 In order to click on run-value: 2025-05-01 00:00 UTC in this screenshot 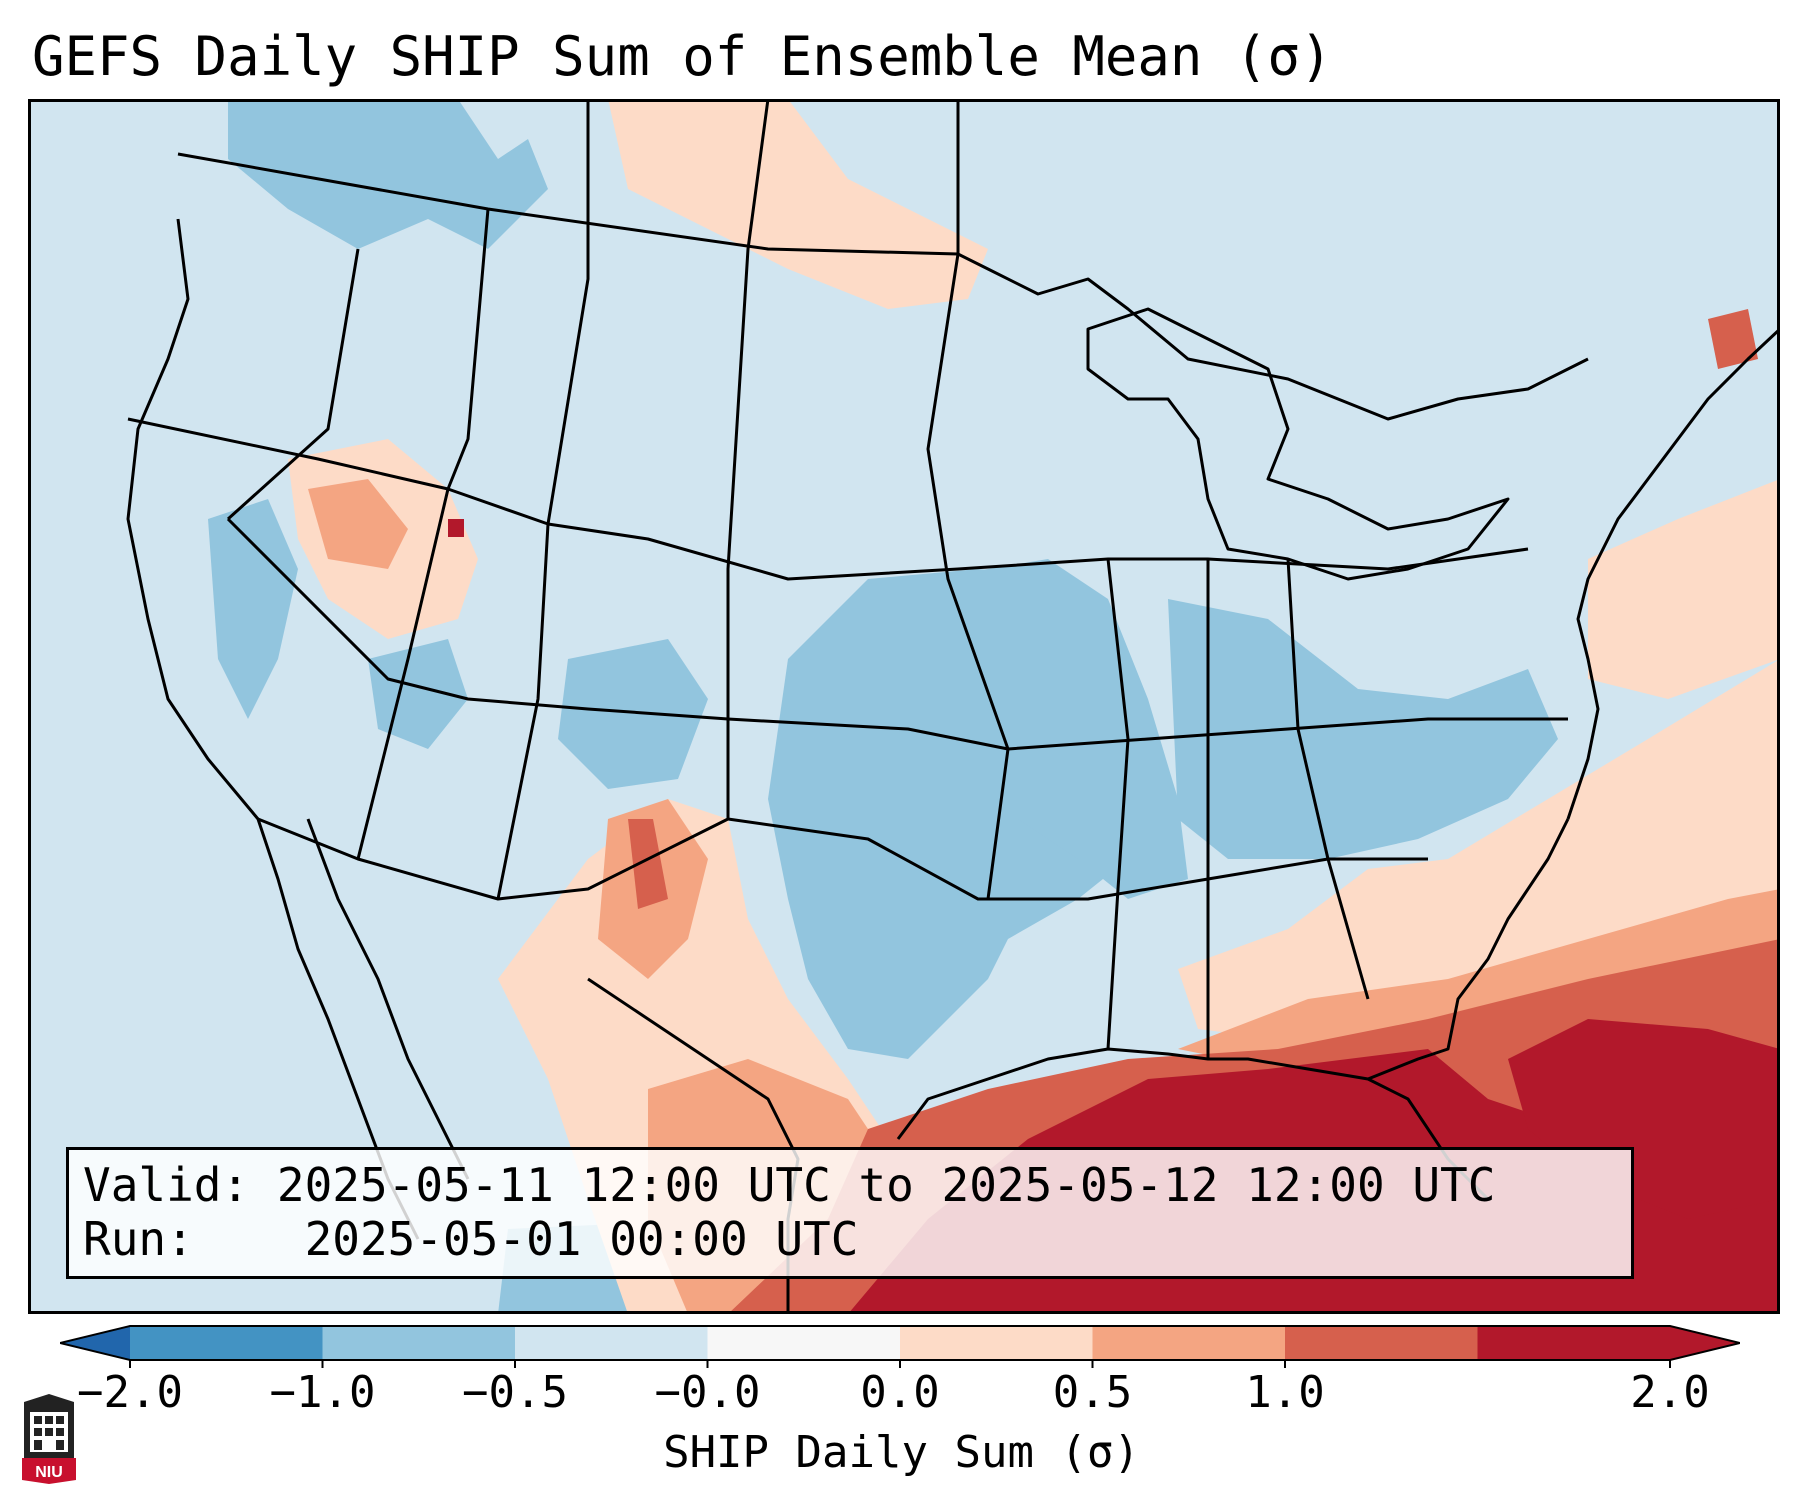, I will do `click(581, 1239)`.